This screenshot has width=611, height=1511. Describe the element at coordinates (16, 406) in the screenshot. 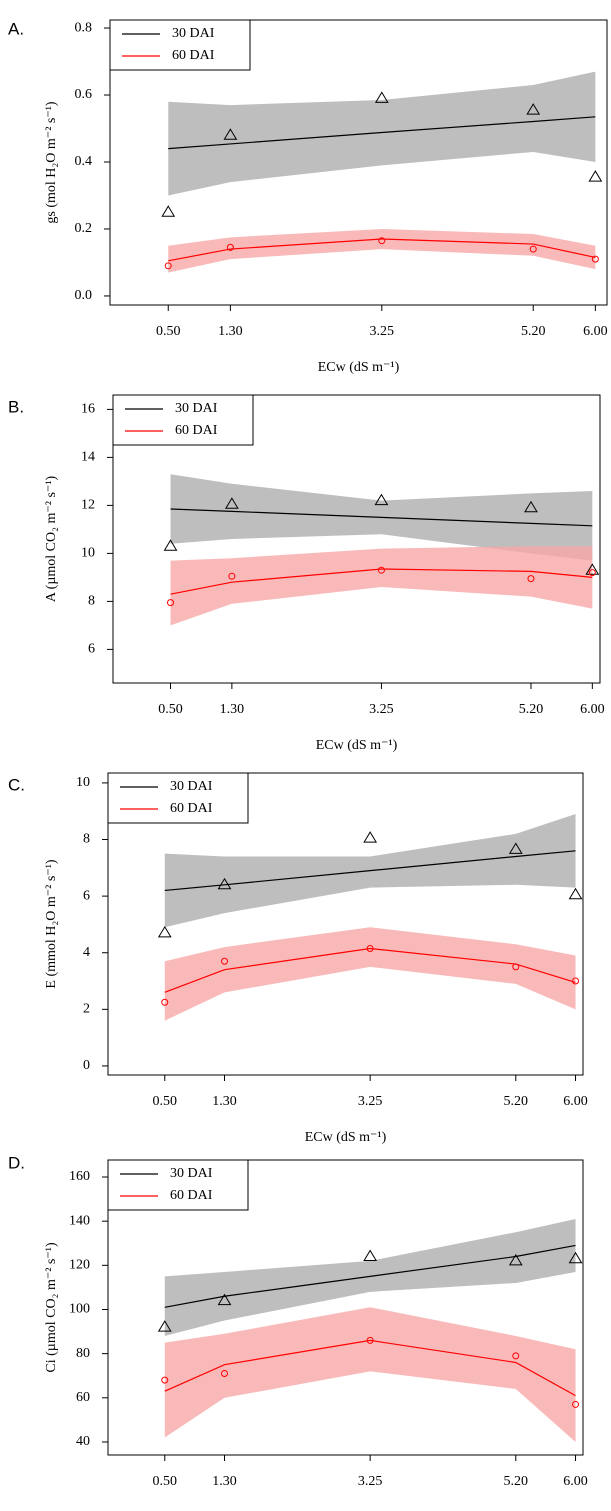

I see `panel-label: B.` at that location.